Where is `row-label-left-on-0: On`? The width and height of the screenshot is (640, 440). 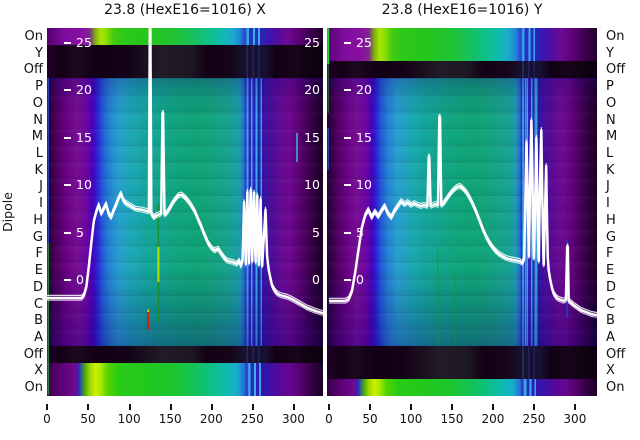
row-label-left-on-0: On is located at coordinates (33, 36).